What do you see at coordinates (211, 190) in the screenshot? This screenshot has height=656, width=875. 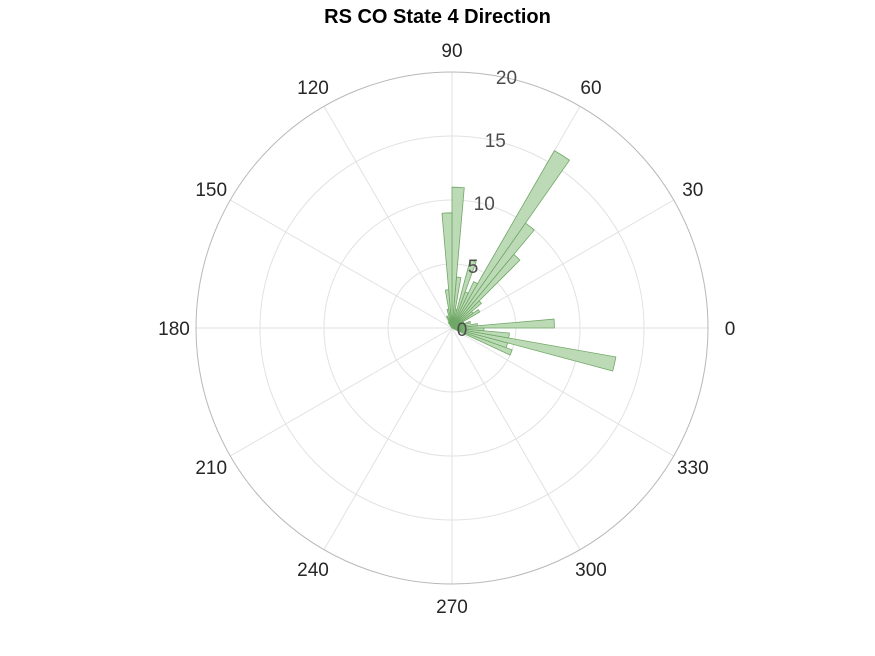 I see `theta-tick-label-150: 150` at bounding box center [211, 190].